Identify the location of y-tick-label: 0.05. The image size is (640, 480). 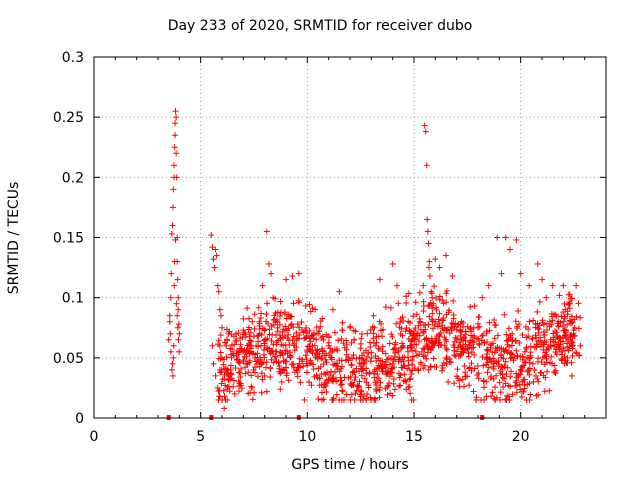
(68, 359).